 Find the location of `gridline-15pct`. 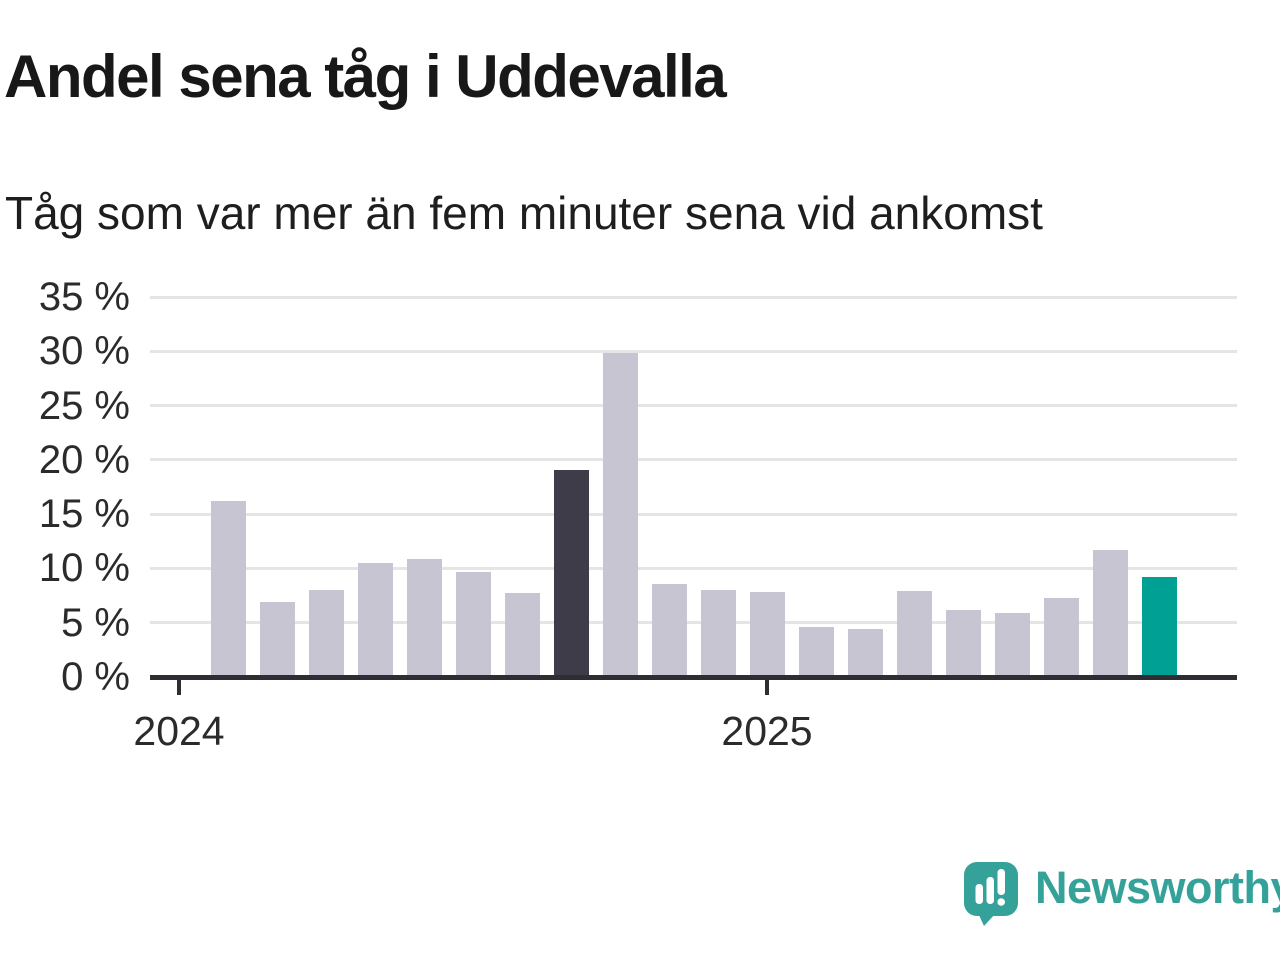

gridline-15pct is located at coordinates (693, 514).